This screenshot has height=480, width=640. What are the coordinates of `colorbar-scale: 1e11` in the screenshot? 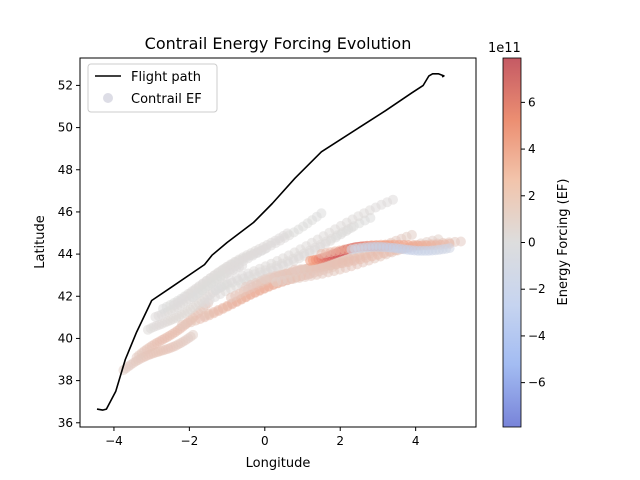 It's located at (504, 48).